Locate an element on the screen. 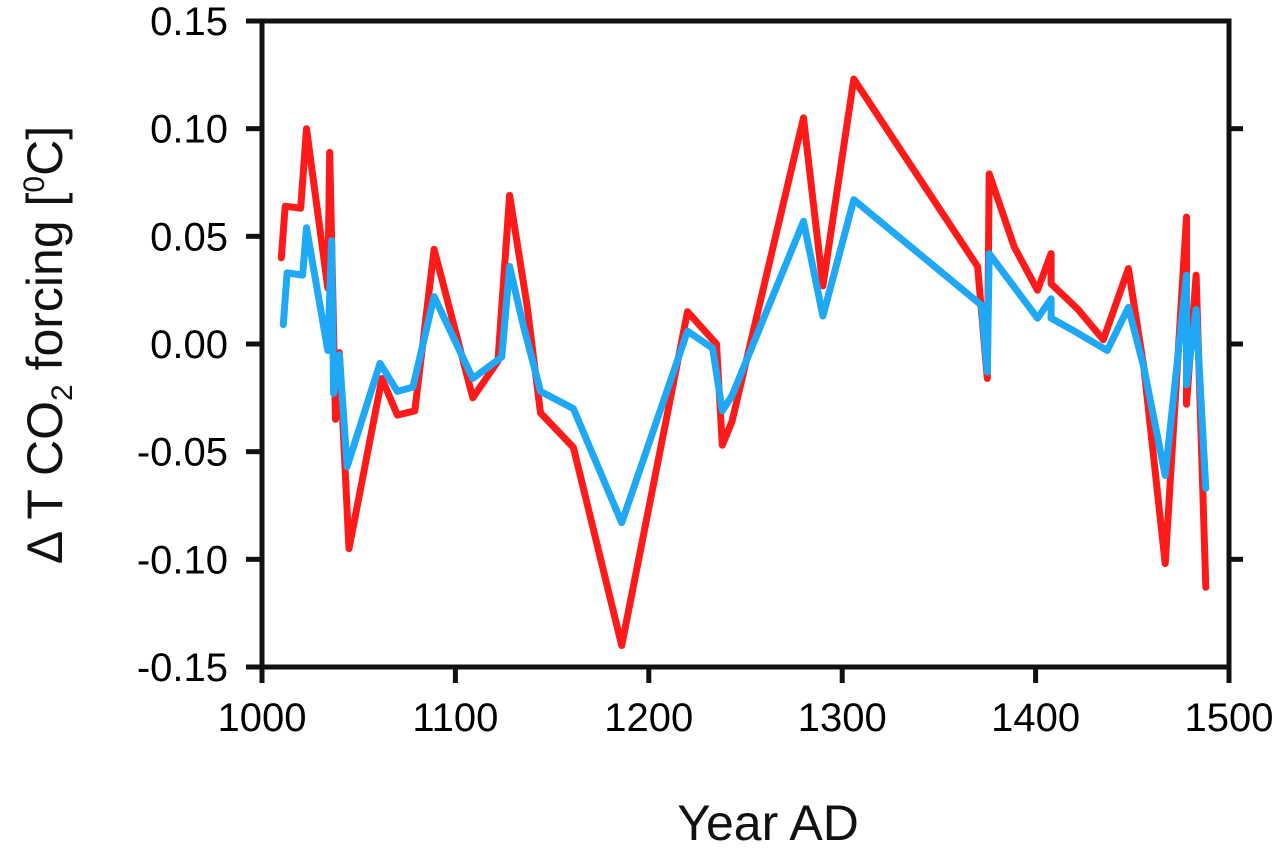 This screenshot has width=1280, height=848. x-tick-label: 1100 is located at coordinates (455, 718).